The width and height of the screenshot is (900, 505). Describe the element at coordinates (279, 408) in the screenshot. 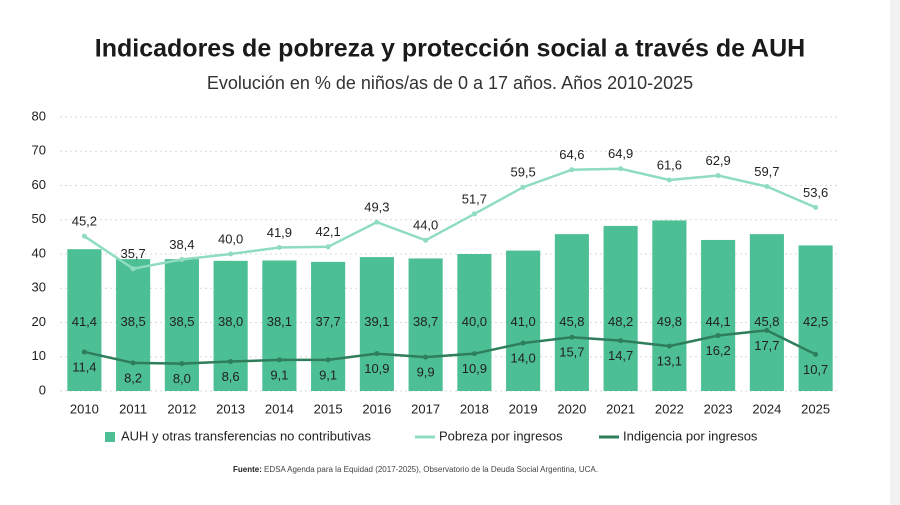

I see `x-tick-label: 2014` at that location.